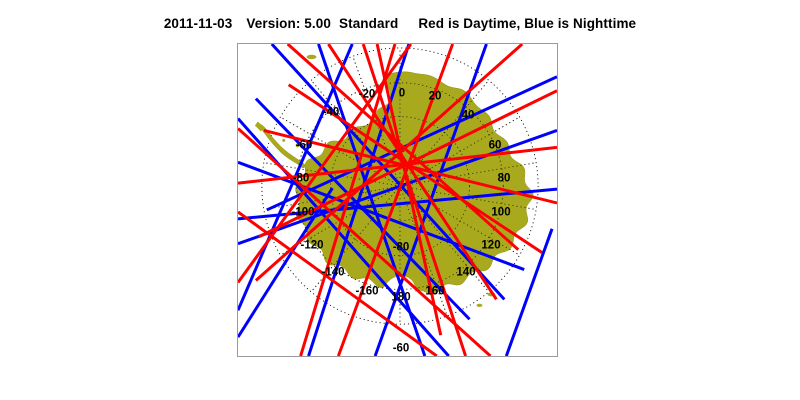  What do you see at coordinates (468, 174) in the screenshot?
I see `longitude-ray-80-overlay` at bounding box center [468, 174].